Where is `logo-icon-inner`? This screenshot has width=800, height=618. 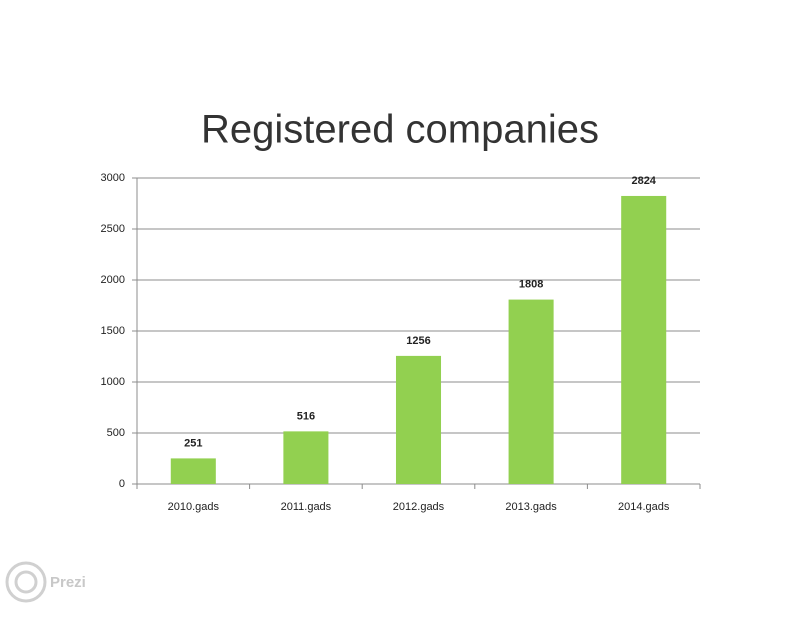 logo-icon-inner is located at coordinates (26, 582).